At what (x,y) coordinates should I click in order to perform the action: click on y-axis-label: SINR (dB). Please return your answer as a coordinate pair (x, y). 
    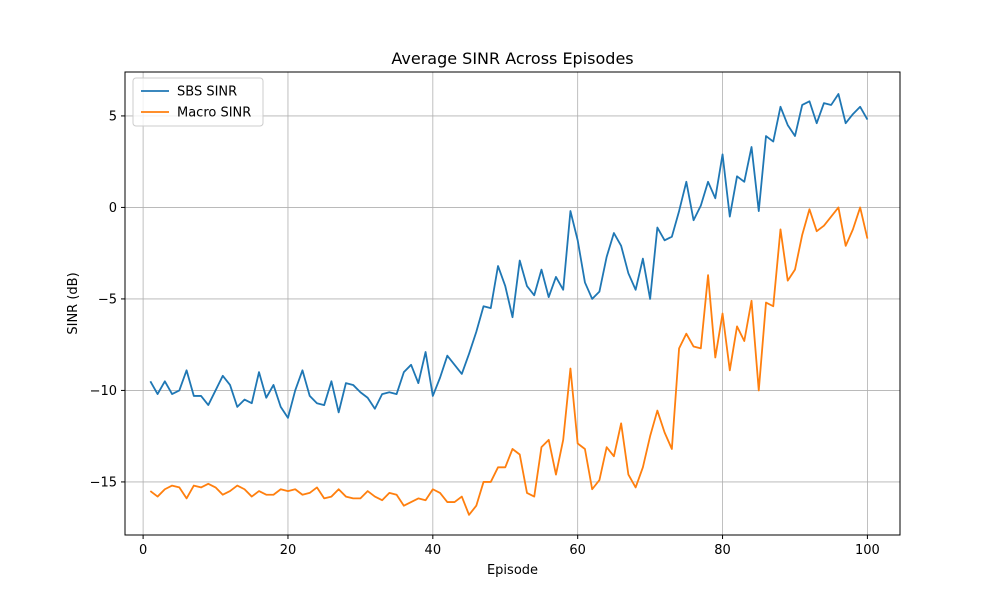
    Looking at the image, I should click on (73, 303).